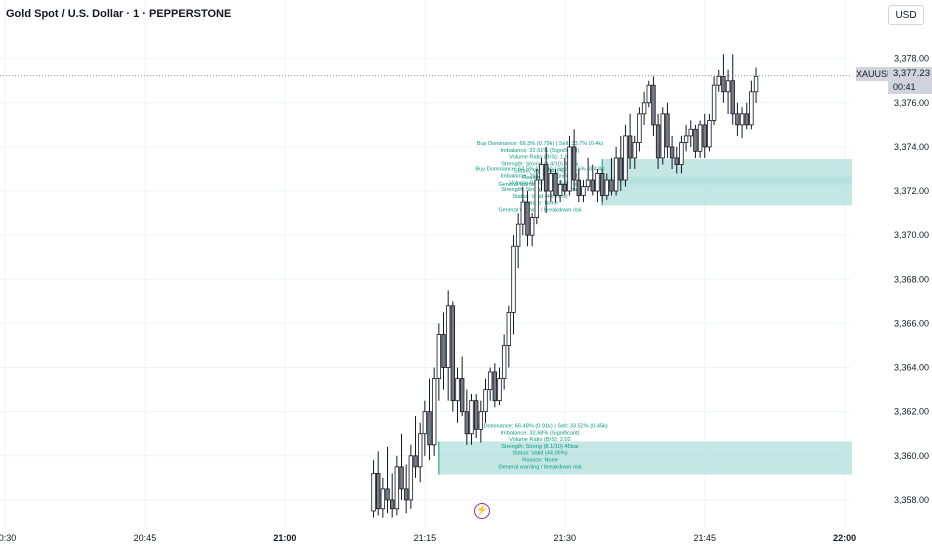 The image size is (932, 550). Describe the element at coordinates (540, 158) in the screenshot. I see `zone-label: Volume Ratio (B/S): 1.97` at that location.